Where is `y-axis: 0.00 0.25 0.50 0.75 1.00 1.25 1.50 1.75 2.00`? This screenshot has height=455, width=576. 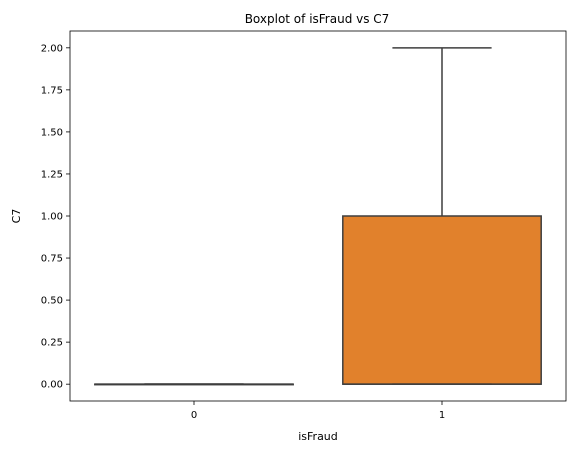
y-axis: 0.00 0.25 0.50 0.75 1.00 1.25 1.50 1.75 2.00 is located at coordinates (55, 217).